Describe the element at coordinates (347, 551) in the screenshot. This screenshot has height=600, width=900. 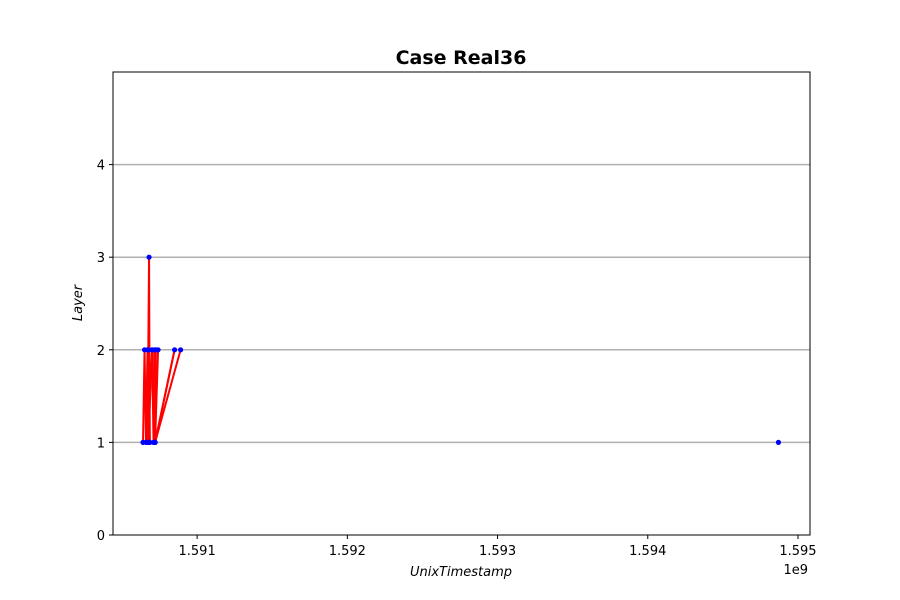
I see `x-tick-label: 1.592` at that location.